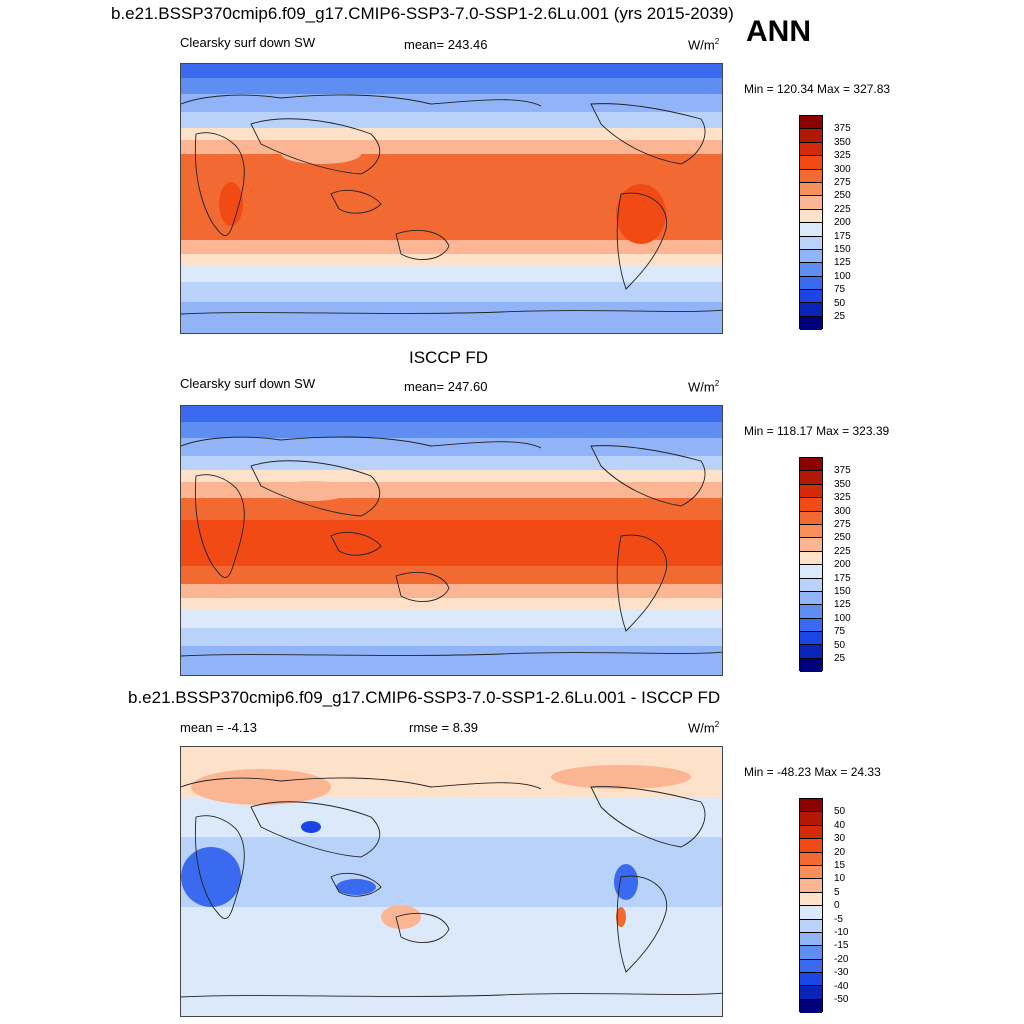  I want to click on panel3-rmse: rmse = 8.39, so click(444, 727).